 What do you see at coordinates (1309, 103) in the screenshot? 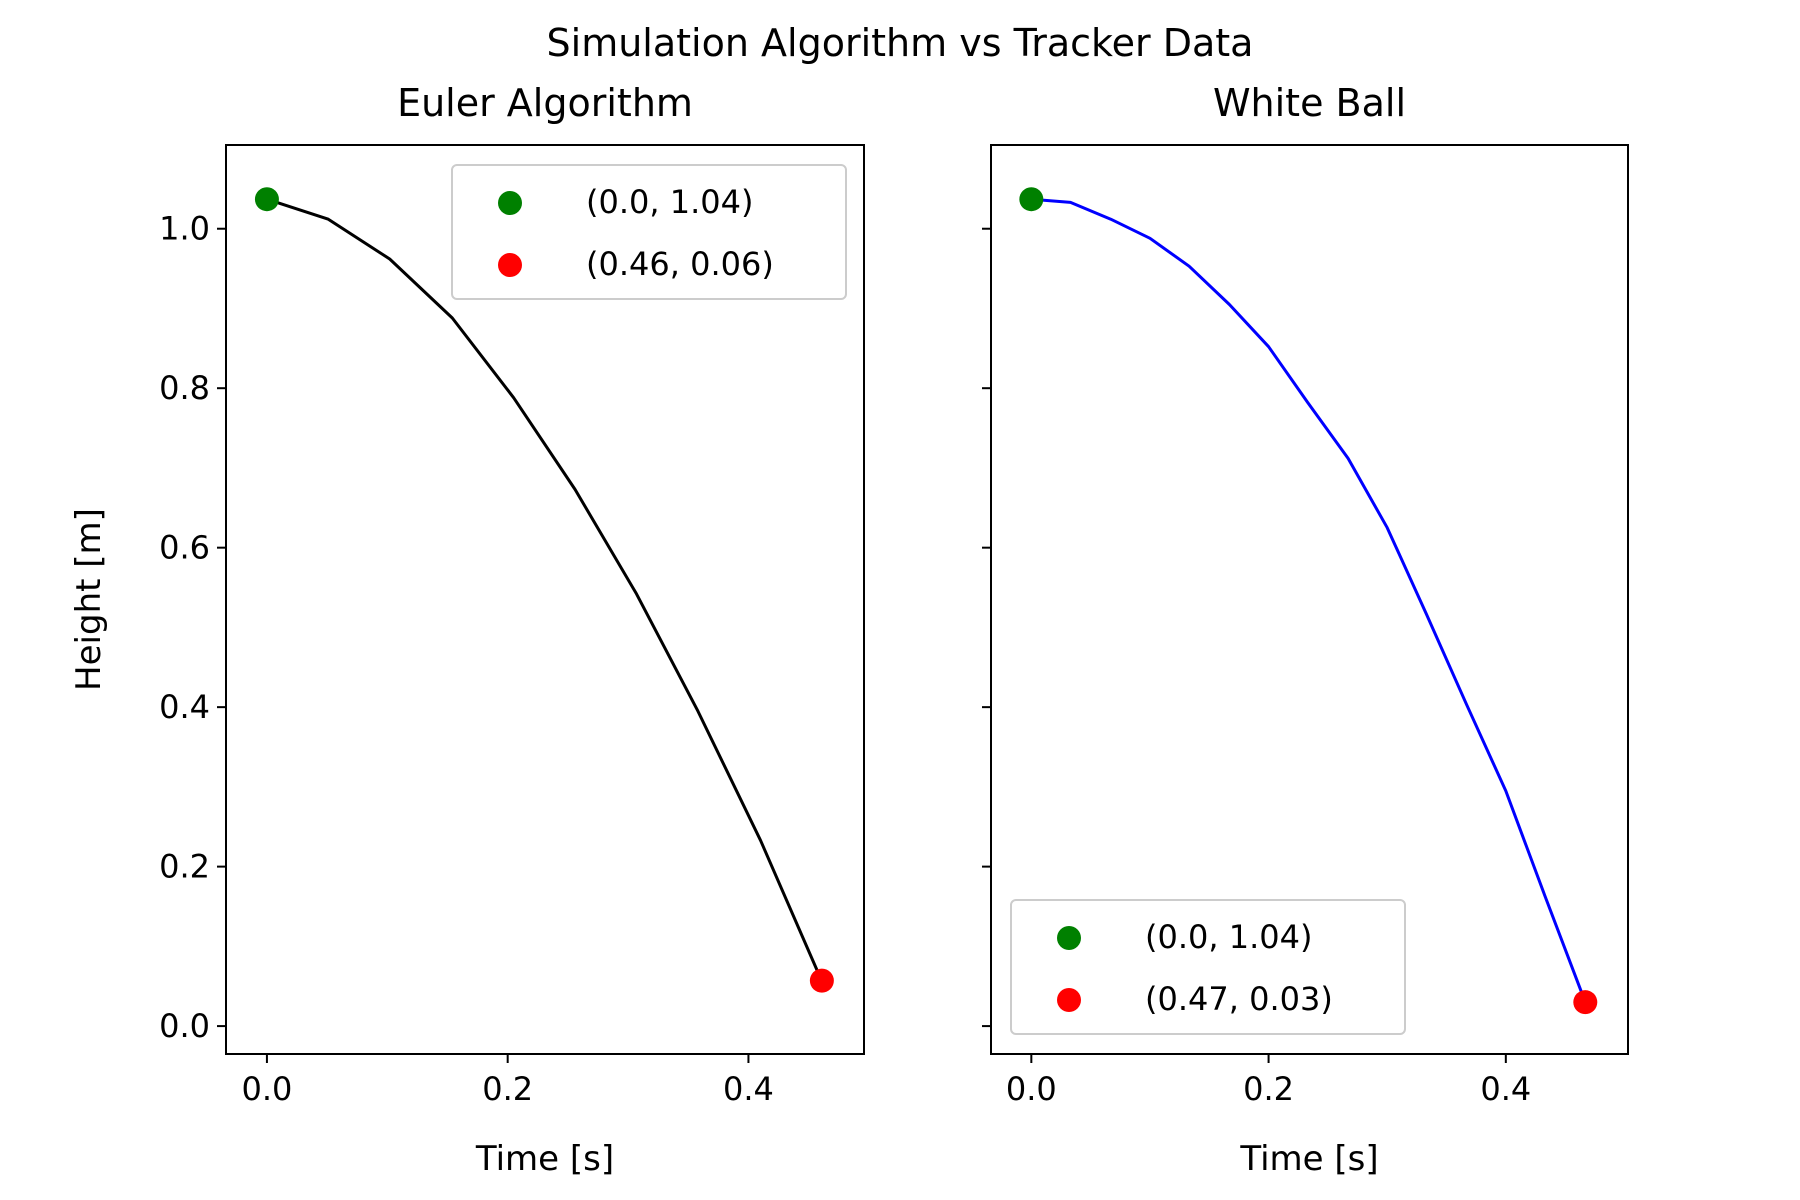
I see `subplot-title: White Ball` at bounding box center [1309, 103].